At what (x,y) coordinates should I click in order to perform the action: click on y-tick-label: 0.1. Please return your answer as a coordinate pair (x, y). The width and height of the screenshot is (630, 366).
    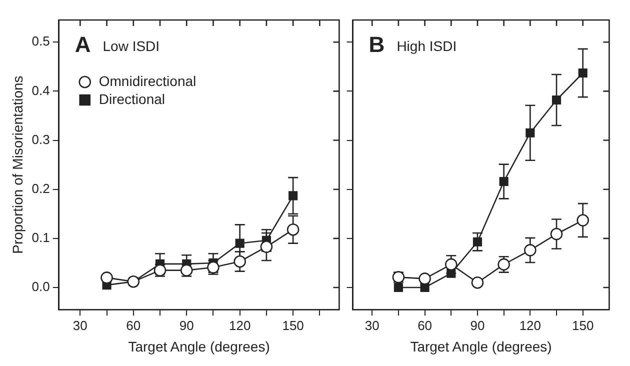
    Looking at the image, I should click on (41, 238).